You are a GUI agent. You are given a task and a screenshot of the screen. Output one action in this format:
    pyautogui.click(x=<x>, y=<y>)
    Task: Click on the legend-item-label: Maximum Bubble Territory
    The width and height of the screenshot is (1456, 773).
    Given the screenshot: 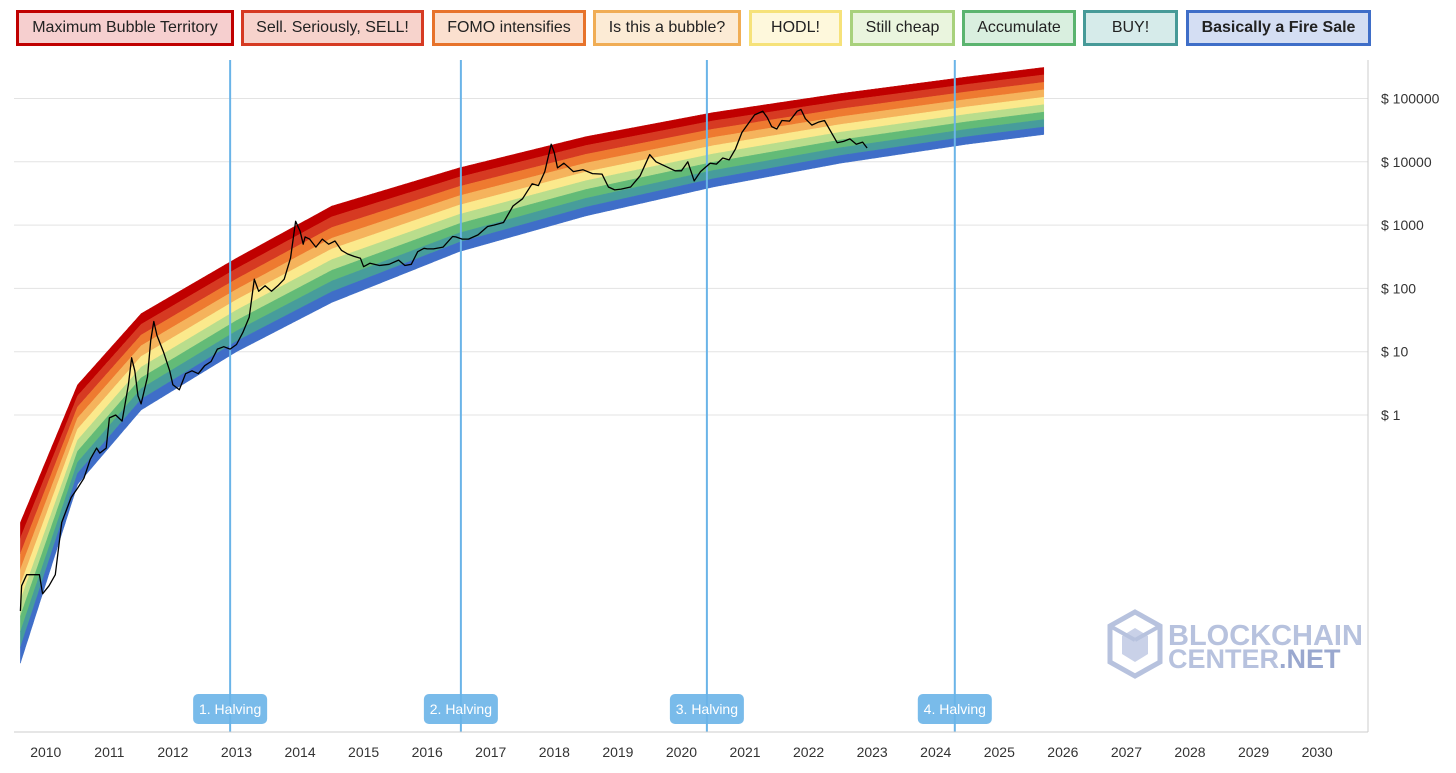 What is the action you would take?
    pyautogui.click(x=125, y=27)
    